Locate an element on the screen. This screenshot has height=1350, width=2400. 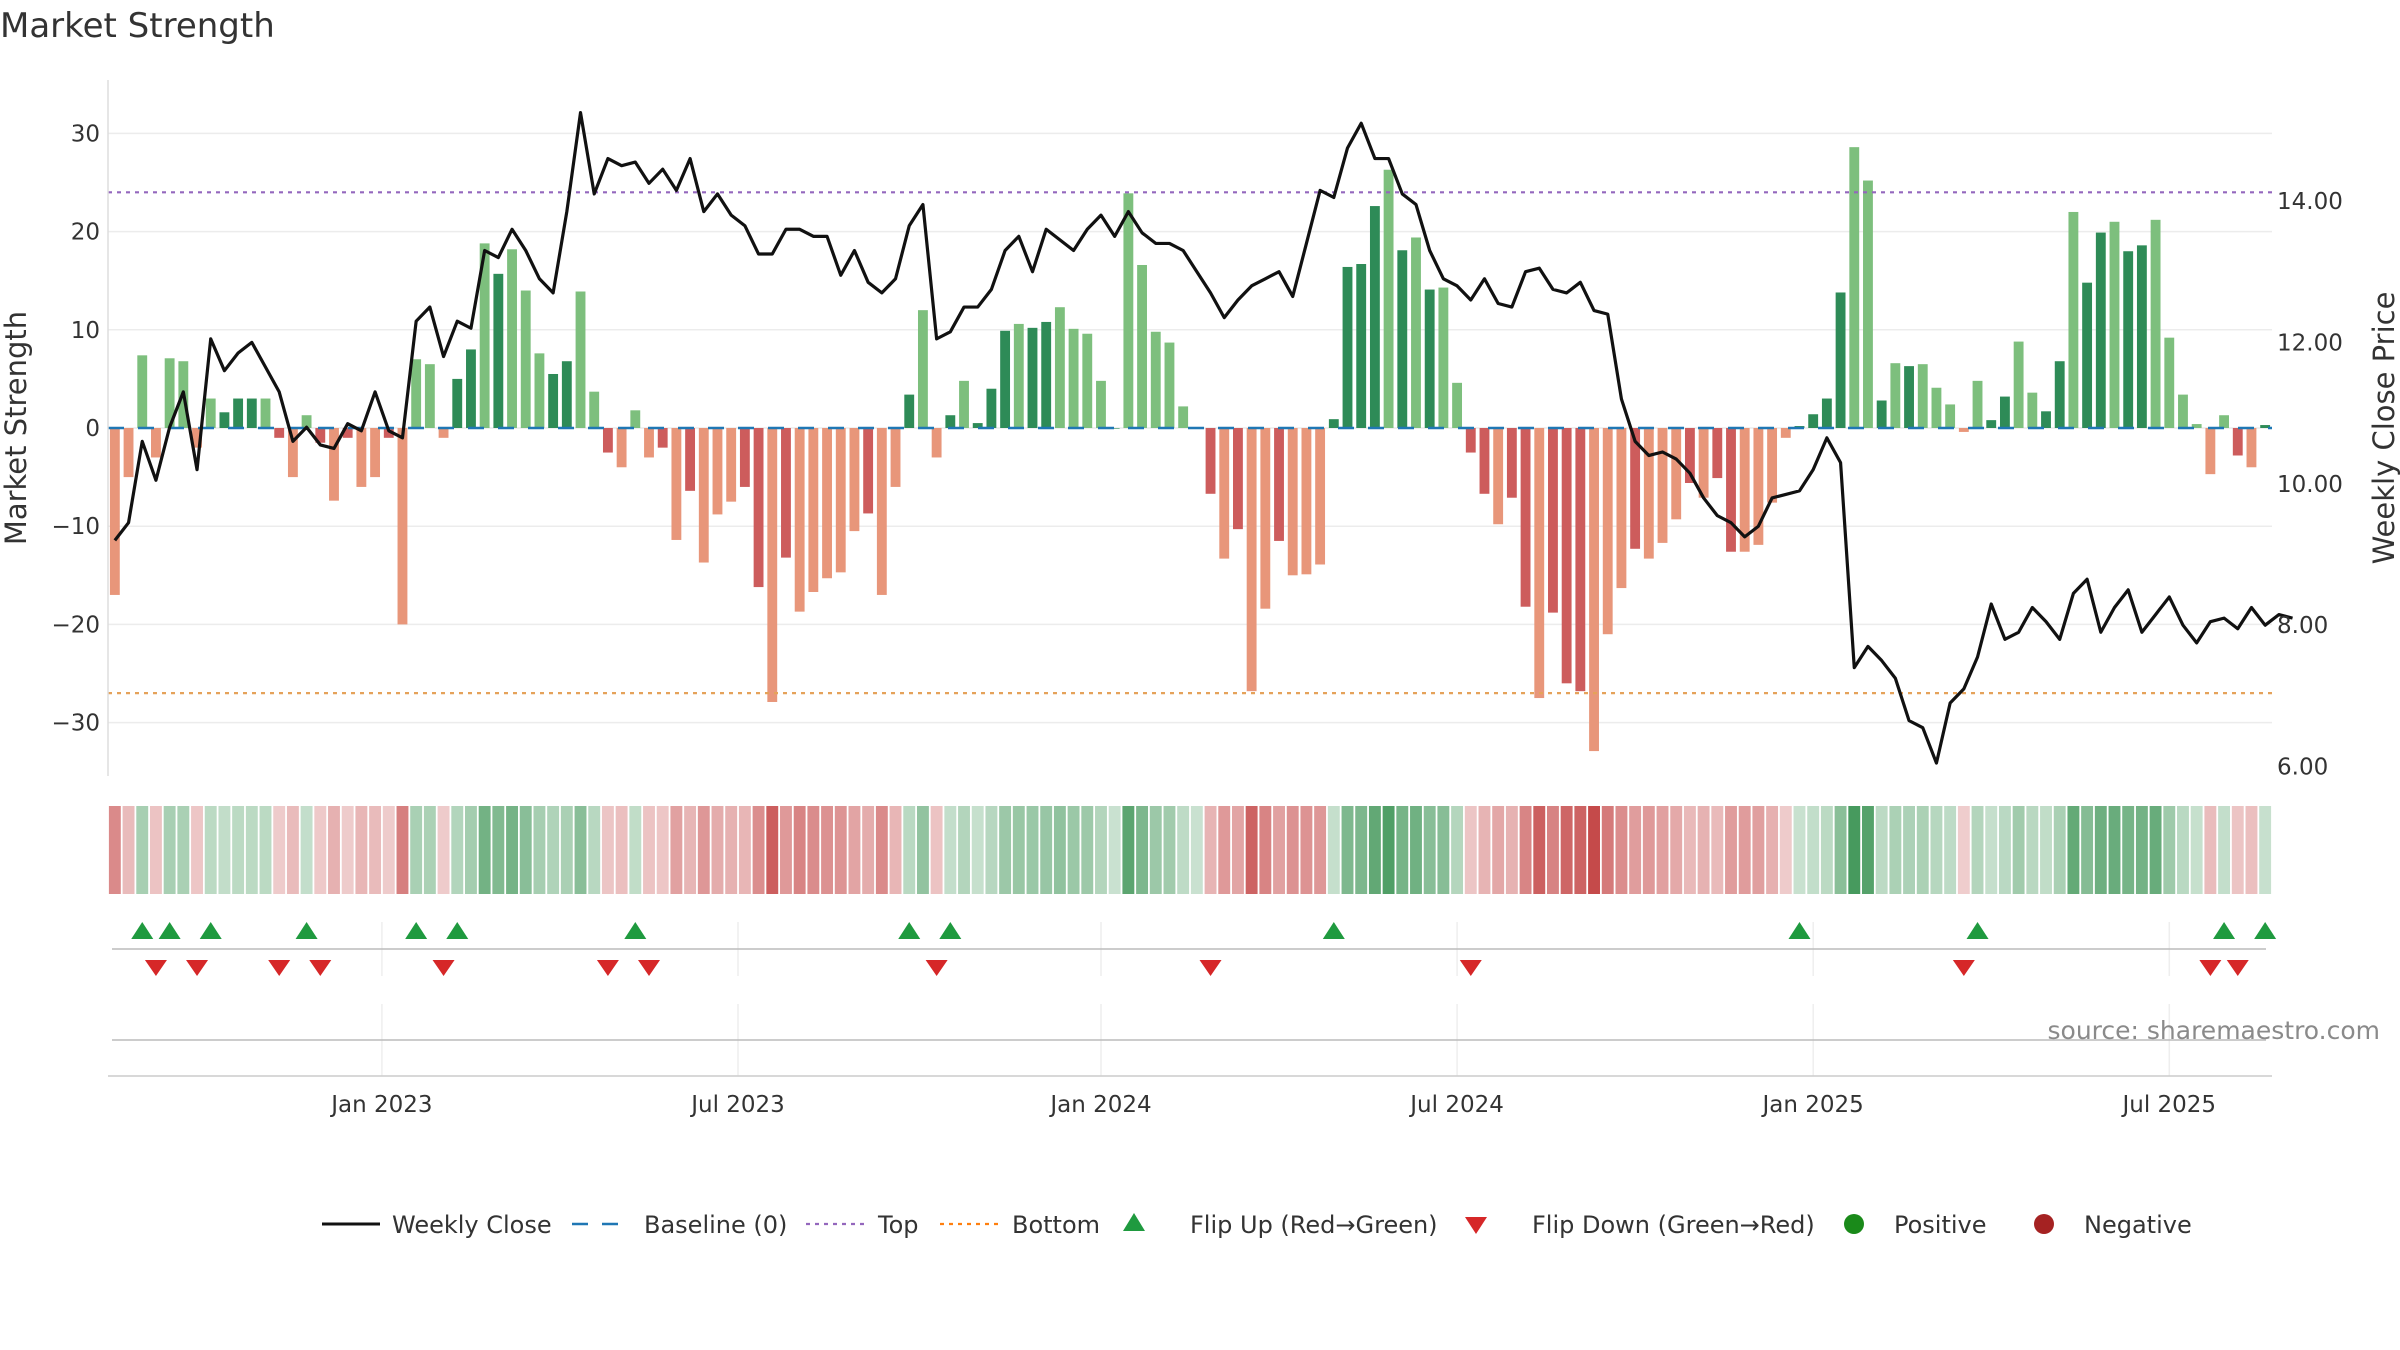
y-axis-left-label: Market Strength is located at coordinates (16, 428).